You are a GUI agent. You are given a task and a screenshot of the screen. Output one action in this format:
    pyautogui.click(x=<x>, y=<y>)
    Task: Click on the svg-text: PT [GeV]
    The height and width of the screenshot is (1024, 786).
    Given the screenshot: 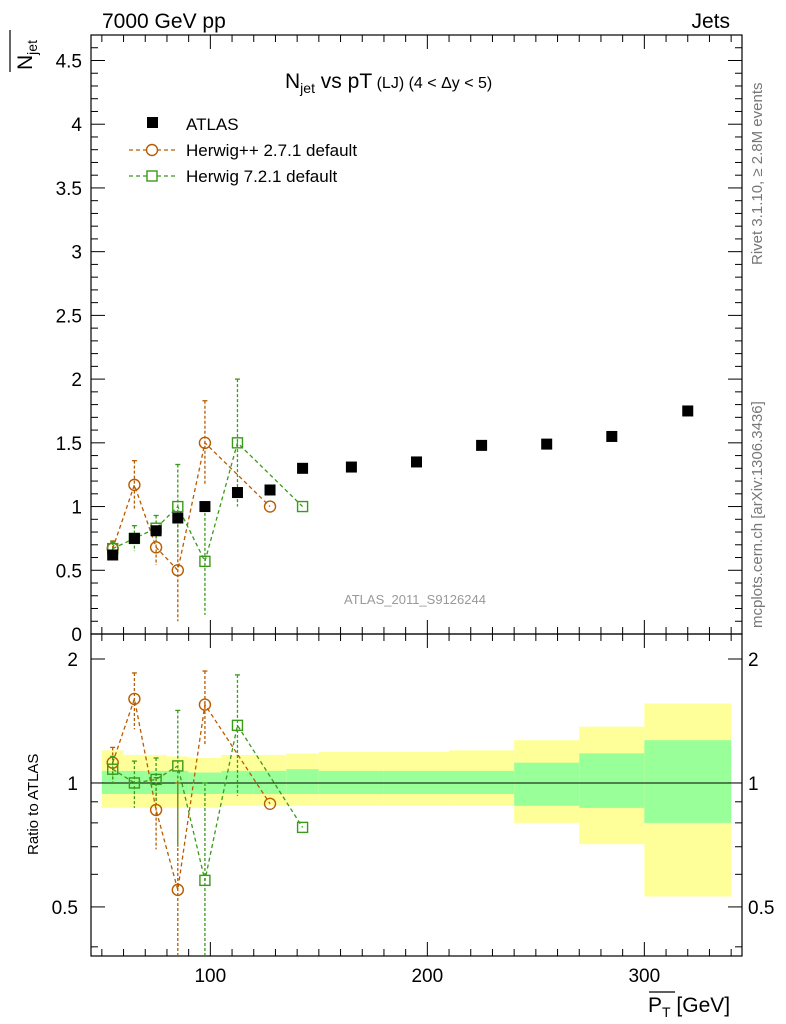 What is the action you would take?
    pyautogui.click(x=689, y=1007)
    